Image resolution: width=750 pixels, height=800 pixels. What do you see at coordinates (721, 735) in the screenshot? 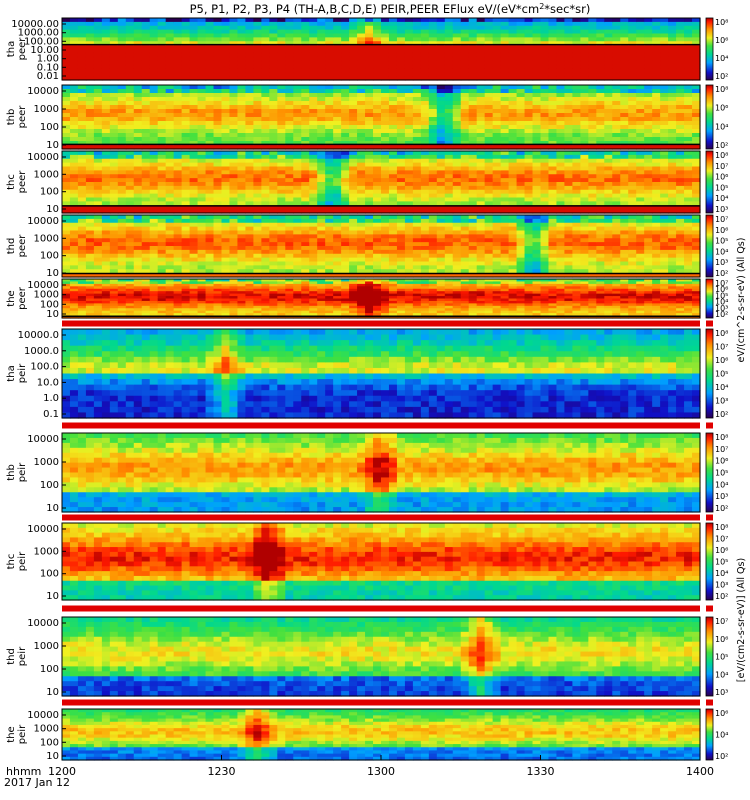
I see `colorbar-tick-the-peir: 10⁴` at bounding box center [721, 735].